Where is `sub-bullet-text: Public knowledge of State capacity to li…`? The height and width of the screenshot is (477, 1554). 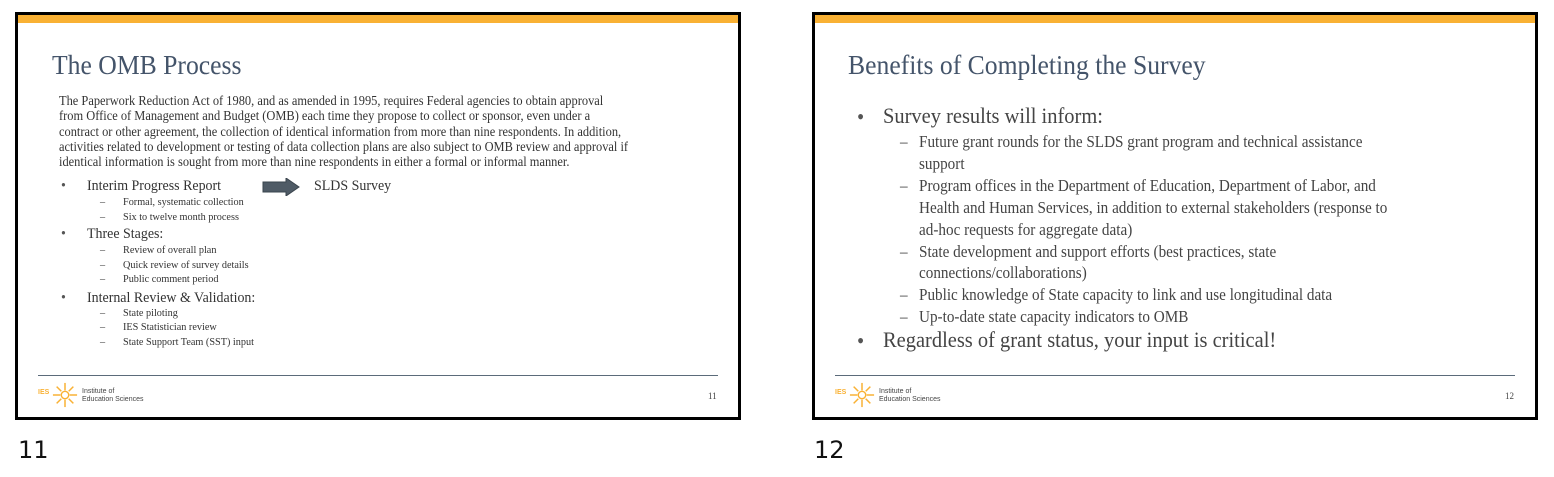
sub-bullet-text: Public knowledge of State capacity to li… is located at coordinates (1126, 295).